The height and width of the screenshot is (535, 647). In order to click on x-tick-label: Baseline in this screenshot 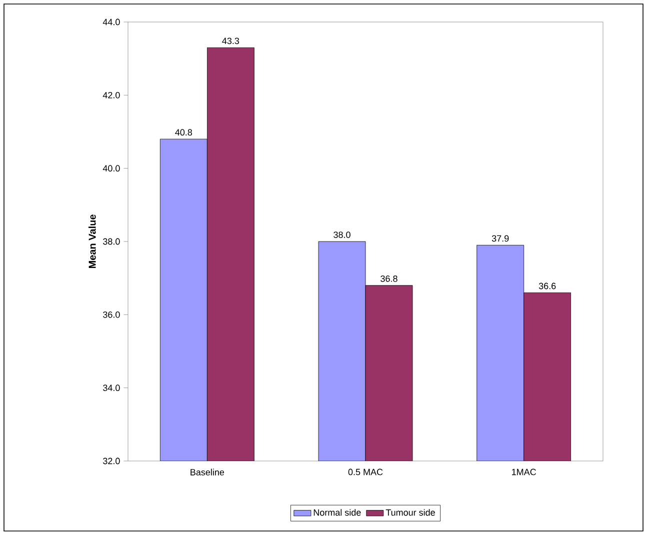, I will do `click(207, 472)`.